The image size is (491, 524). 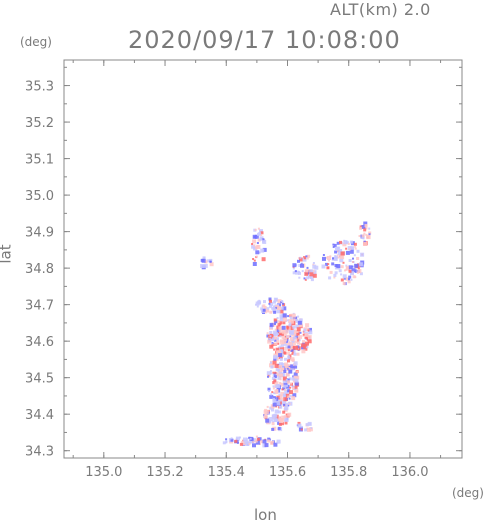 I want to click on y-tick-label: 34.8, so click(x=39, y=269).